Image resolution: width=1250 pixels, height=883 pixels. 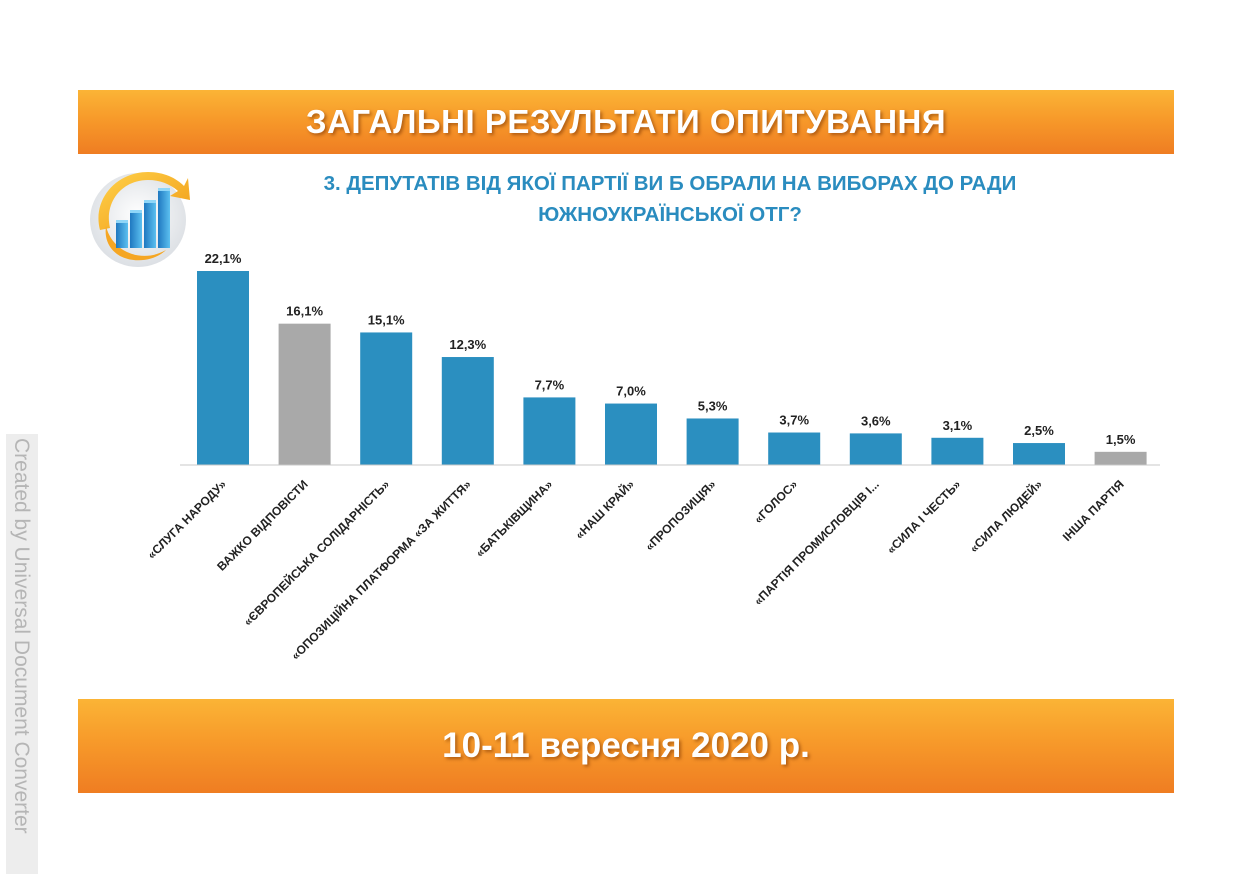 What do you see at coordinates (876, 420) in the screenshot?
I see `data-label-9: 3,6%` at bounding box center [876, 420].